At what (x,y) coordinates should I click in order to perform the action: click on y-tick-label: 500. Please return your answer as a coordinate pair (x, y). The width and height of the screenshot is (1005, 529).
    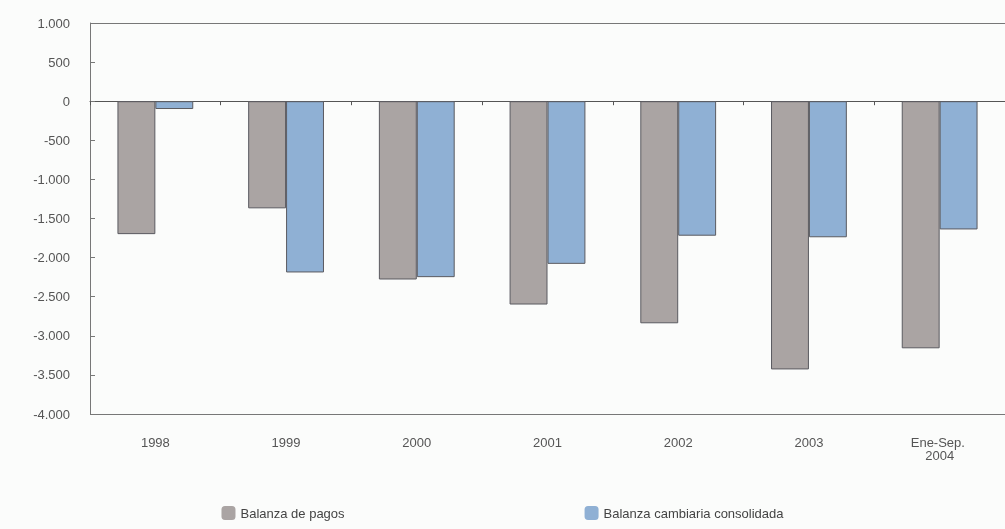
    Looking at the image, I should click on (59, 62).